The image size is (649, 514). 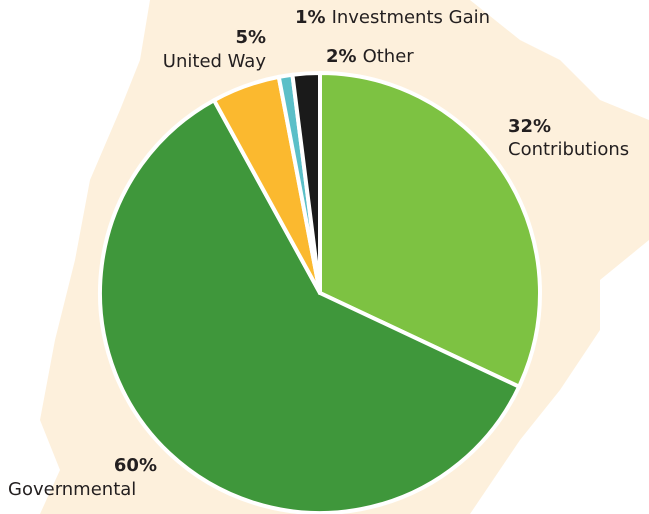 I want to click on slice-percent: 5%, so click(x=250, y=37).